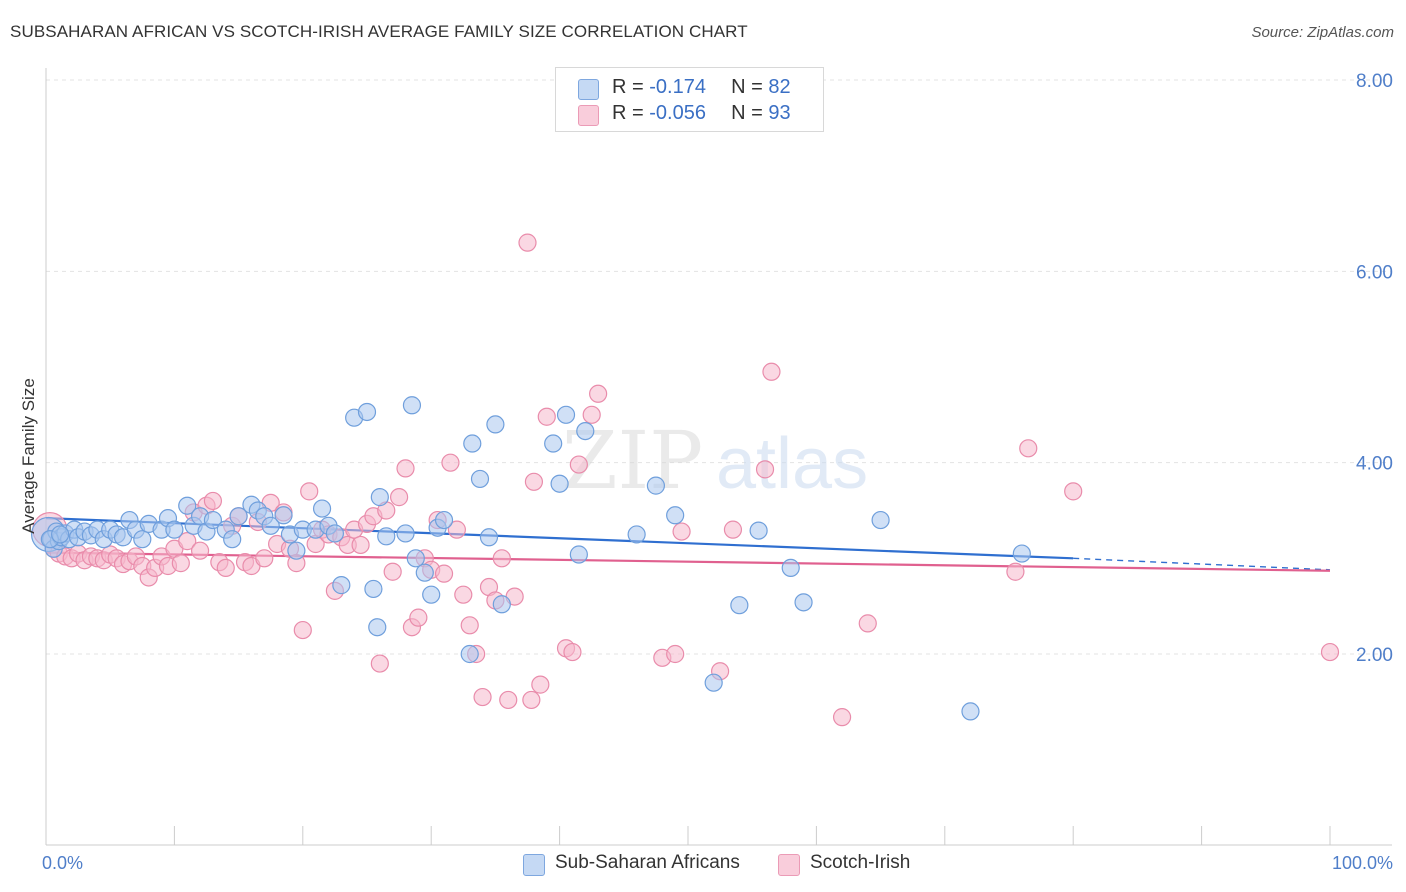  Describe the element at coordinates (1362, 863) in the screenshot. I see `x-axis-max-label: 100.0%` at that location.